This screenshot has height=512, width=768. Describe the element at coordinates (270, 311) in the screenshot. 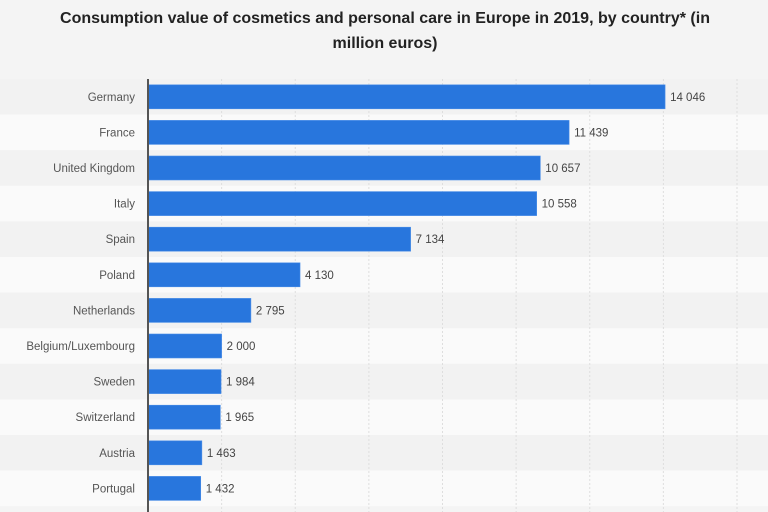

I see `value-label: 2 795` at that location.